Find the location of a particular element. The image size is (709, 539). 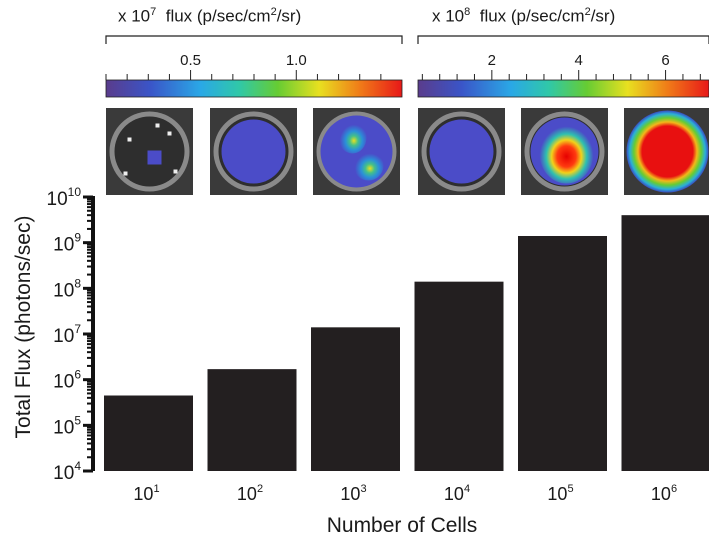

x-tick-label: 10² is located at coordinates (250, 493).